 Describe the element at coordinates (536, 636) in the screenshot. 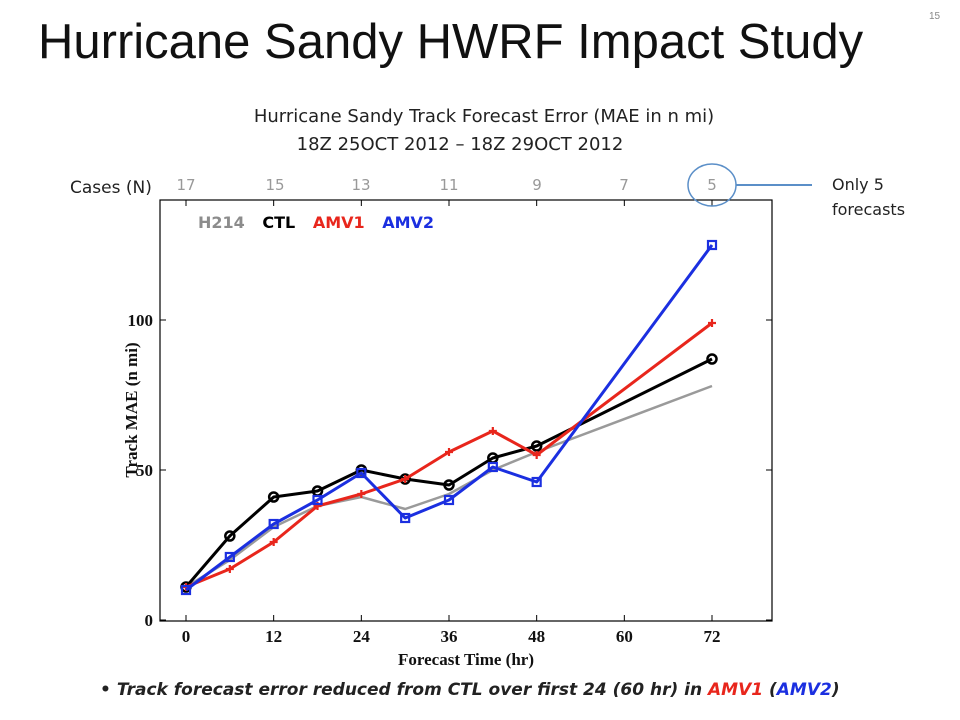

I see `x-tick-label: 48` at that location.